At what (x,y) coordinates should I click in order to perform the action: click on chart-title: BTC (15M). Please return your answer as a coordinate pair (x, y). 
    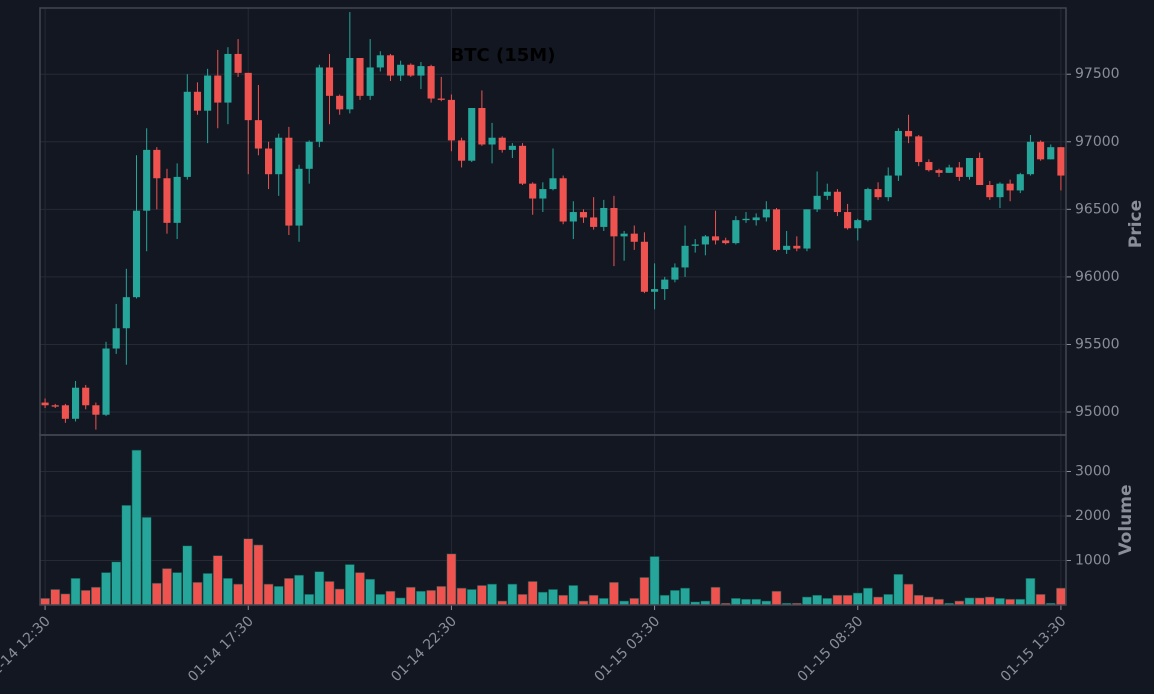
    Looking at the image, I should click on (503, 55).